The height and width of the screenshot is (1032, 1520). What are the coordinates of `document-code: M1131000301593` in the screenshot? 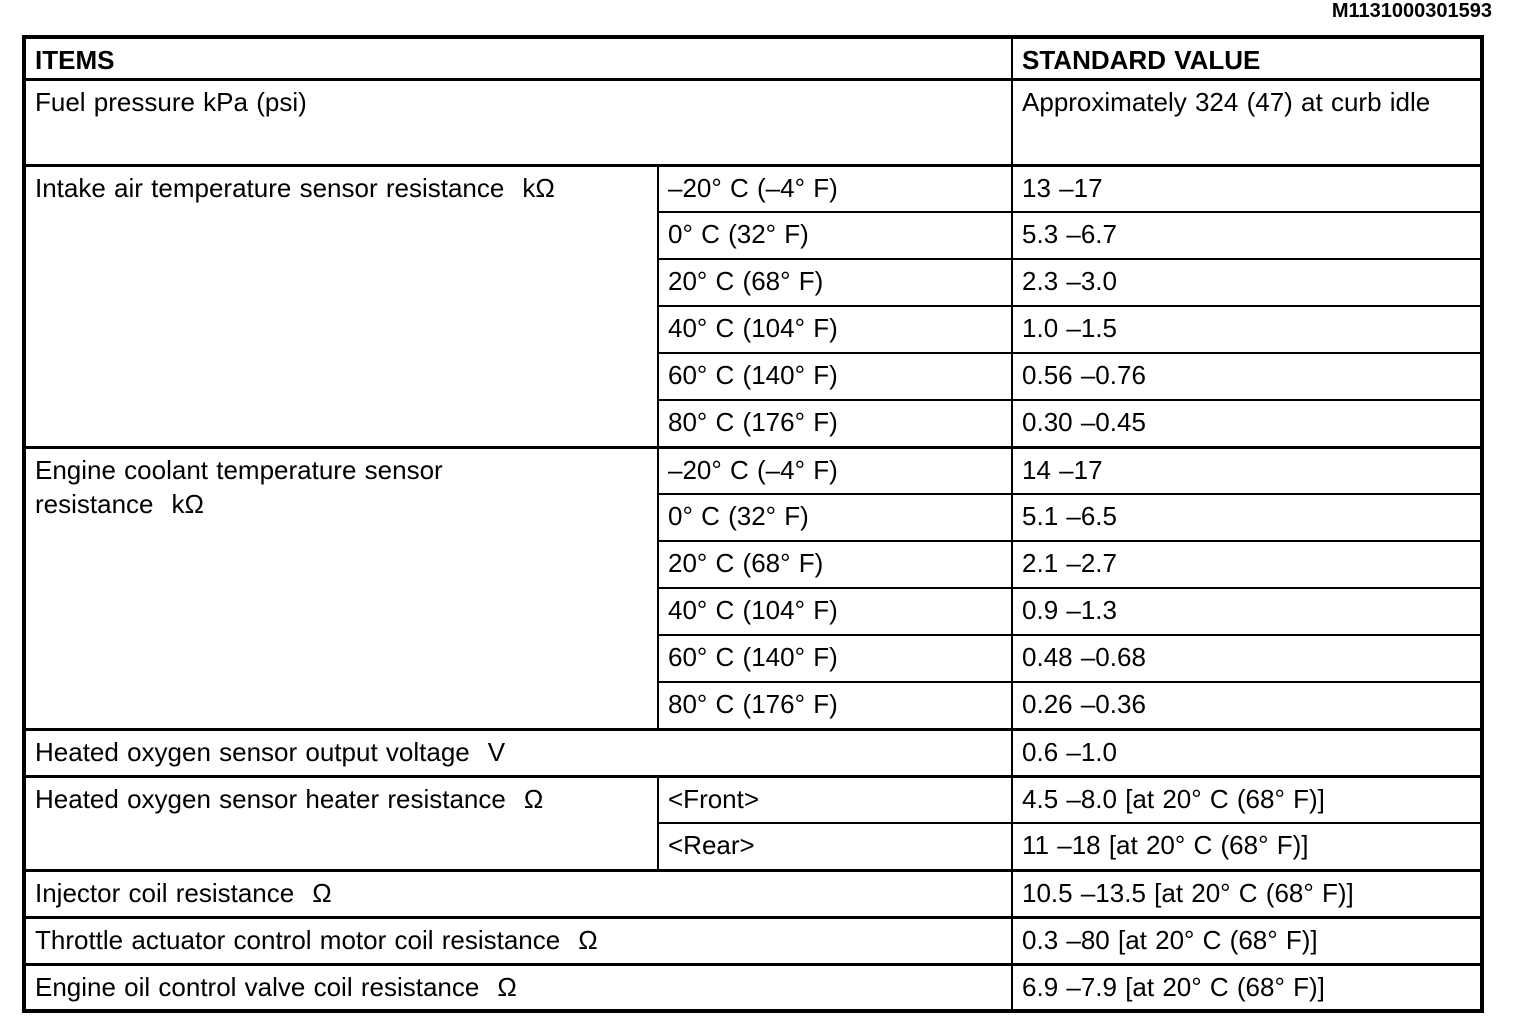 It's located at (1411, 11).